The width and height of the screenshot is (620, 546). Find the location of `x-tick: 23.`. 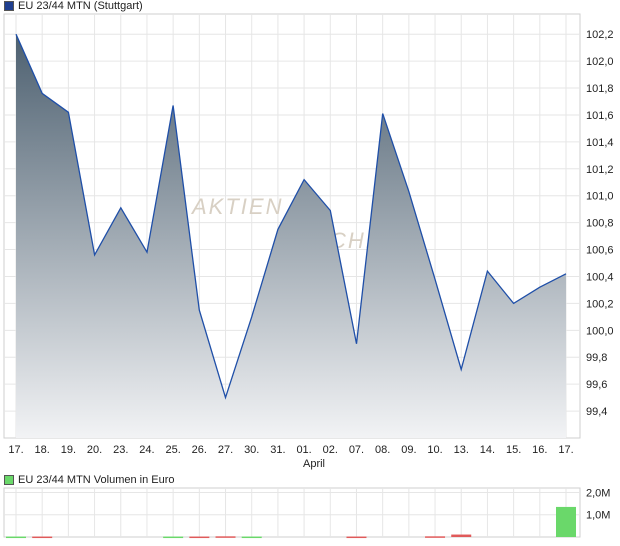

x-tick: 23. is located at coordinates (120, 450).